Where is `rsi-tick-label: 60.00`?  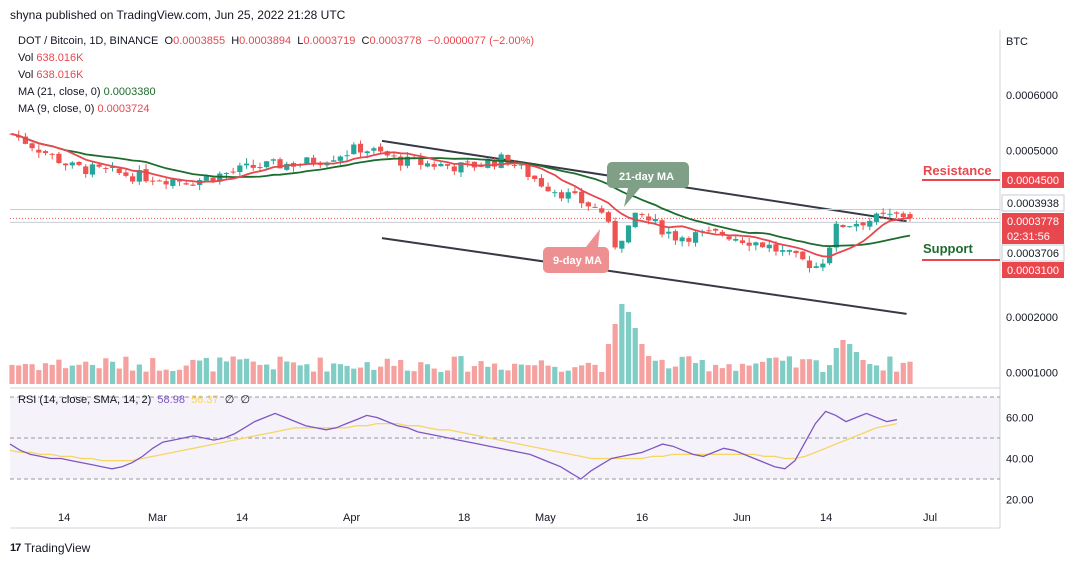
rsi-tick-label: 60.00 is located at coordinates (1020, 419).